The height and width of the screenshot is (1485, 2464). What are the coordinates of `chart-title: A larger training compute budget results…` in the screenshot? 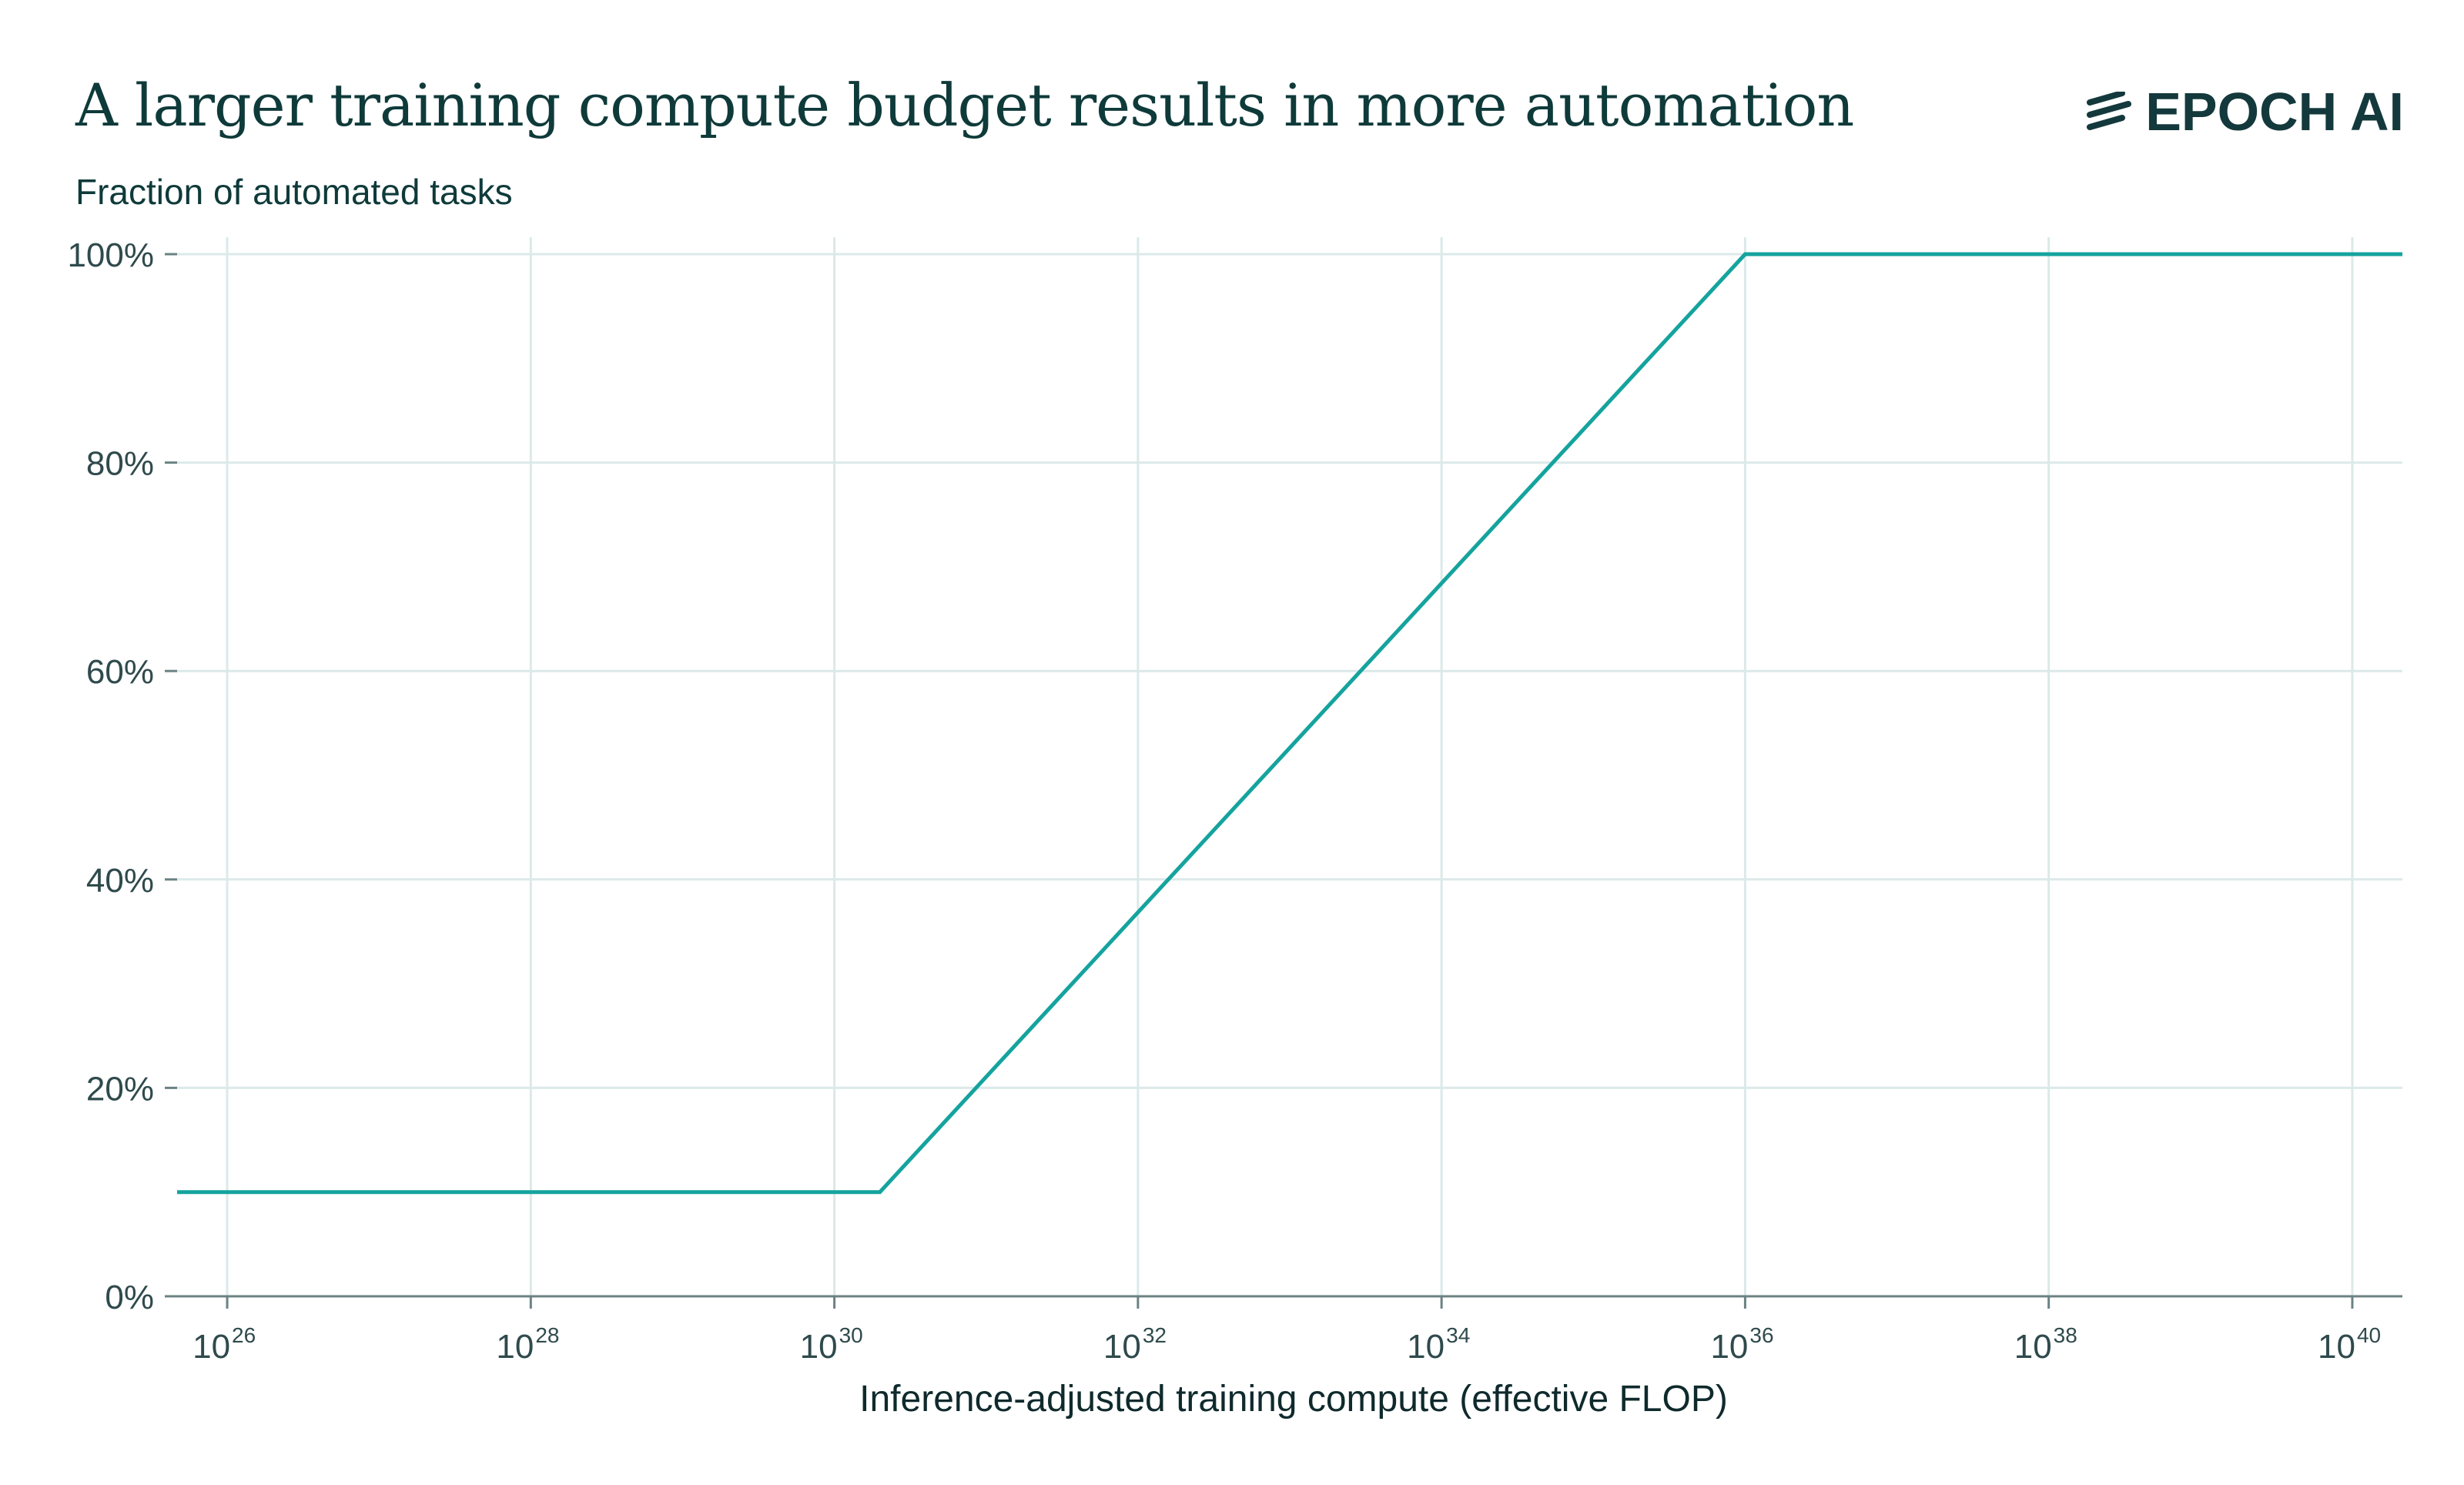 It's located at (964, 105).